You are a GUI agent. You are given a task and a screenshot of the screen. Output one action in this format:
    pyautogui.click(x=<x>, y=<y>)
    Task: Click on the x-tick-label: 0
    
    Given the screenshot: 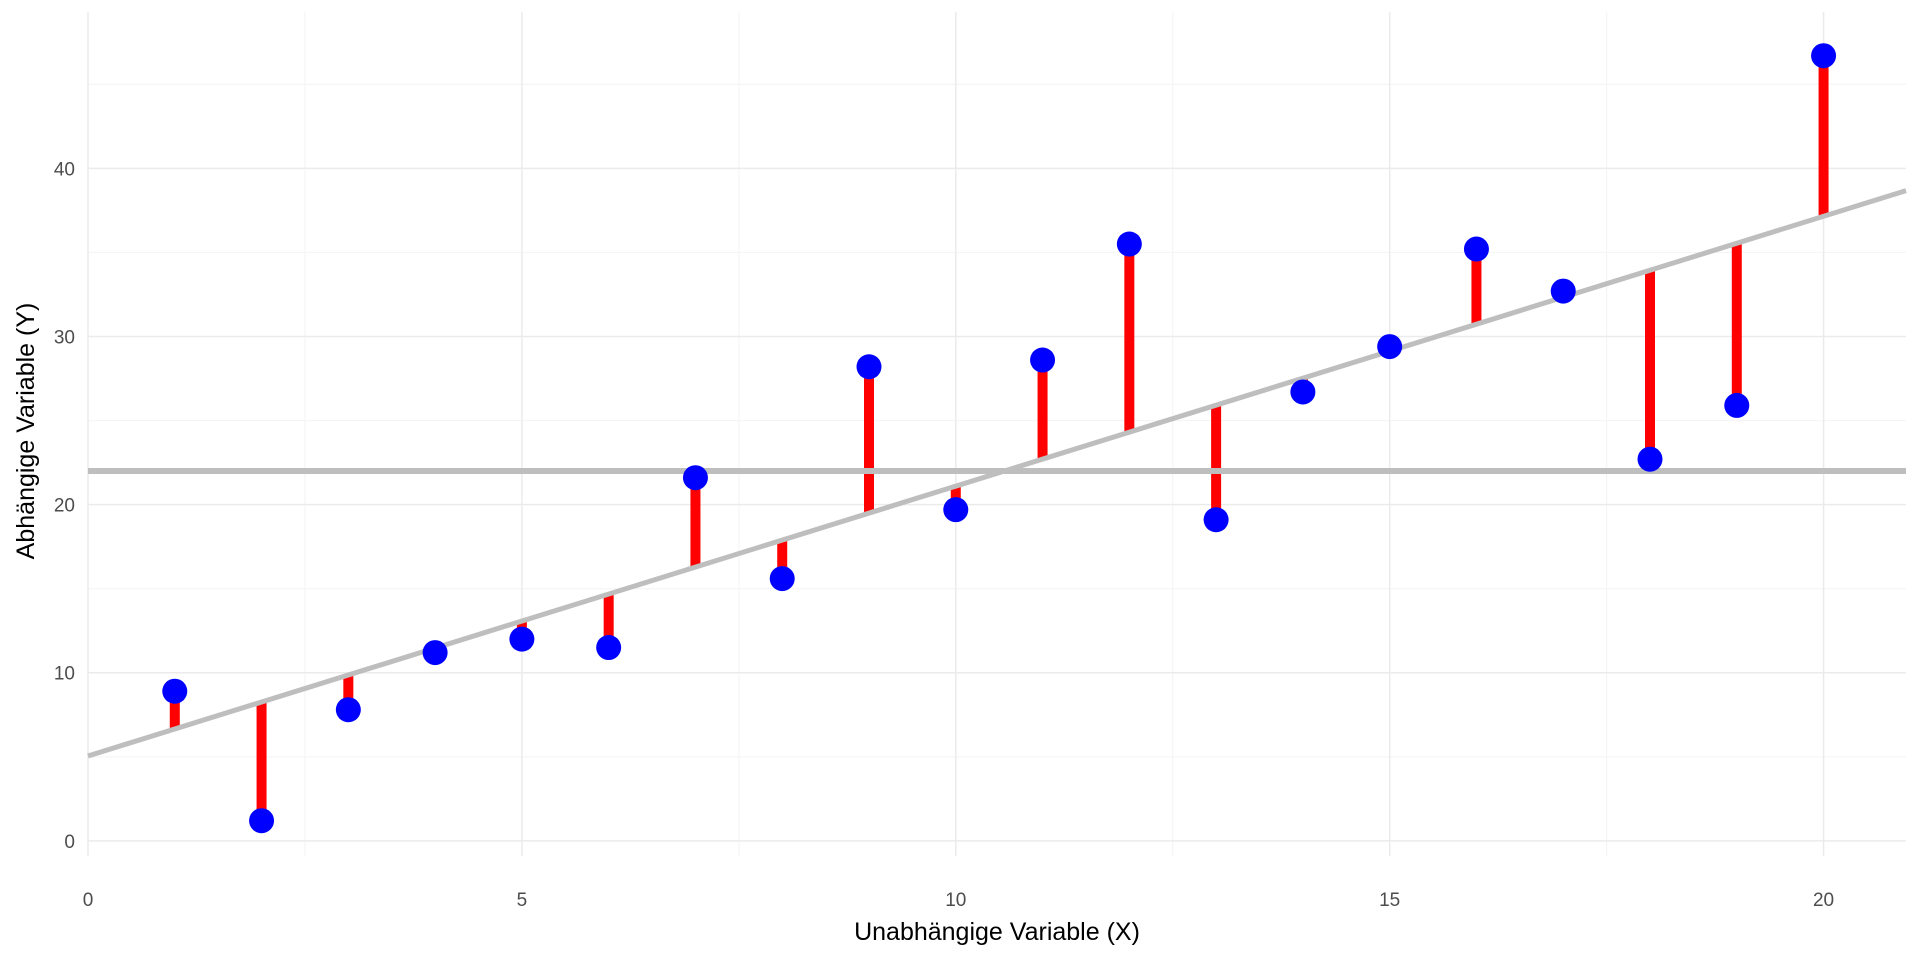 What is the action you would take?
    pyautogui.click(x=88, y=900)
    